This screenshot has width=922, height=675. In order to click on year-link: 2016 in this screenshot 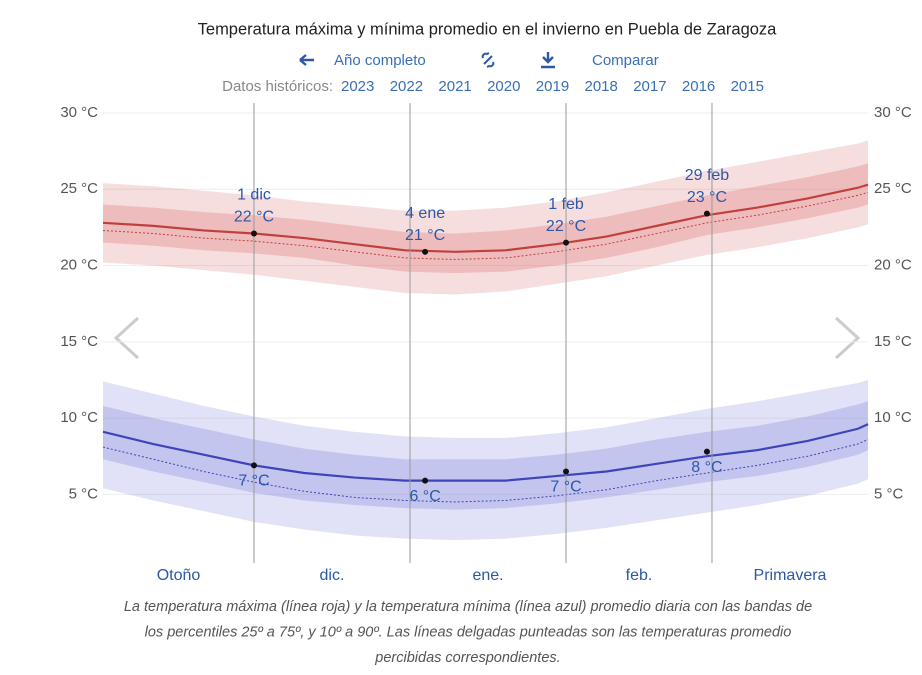, I will do `click(698, 86)`.